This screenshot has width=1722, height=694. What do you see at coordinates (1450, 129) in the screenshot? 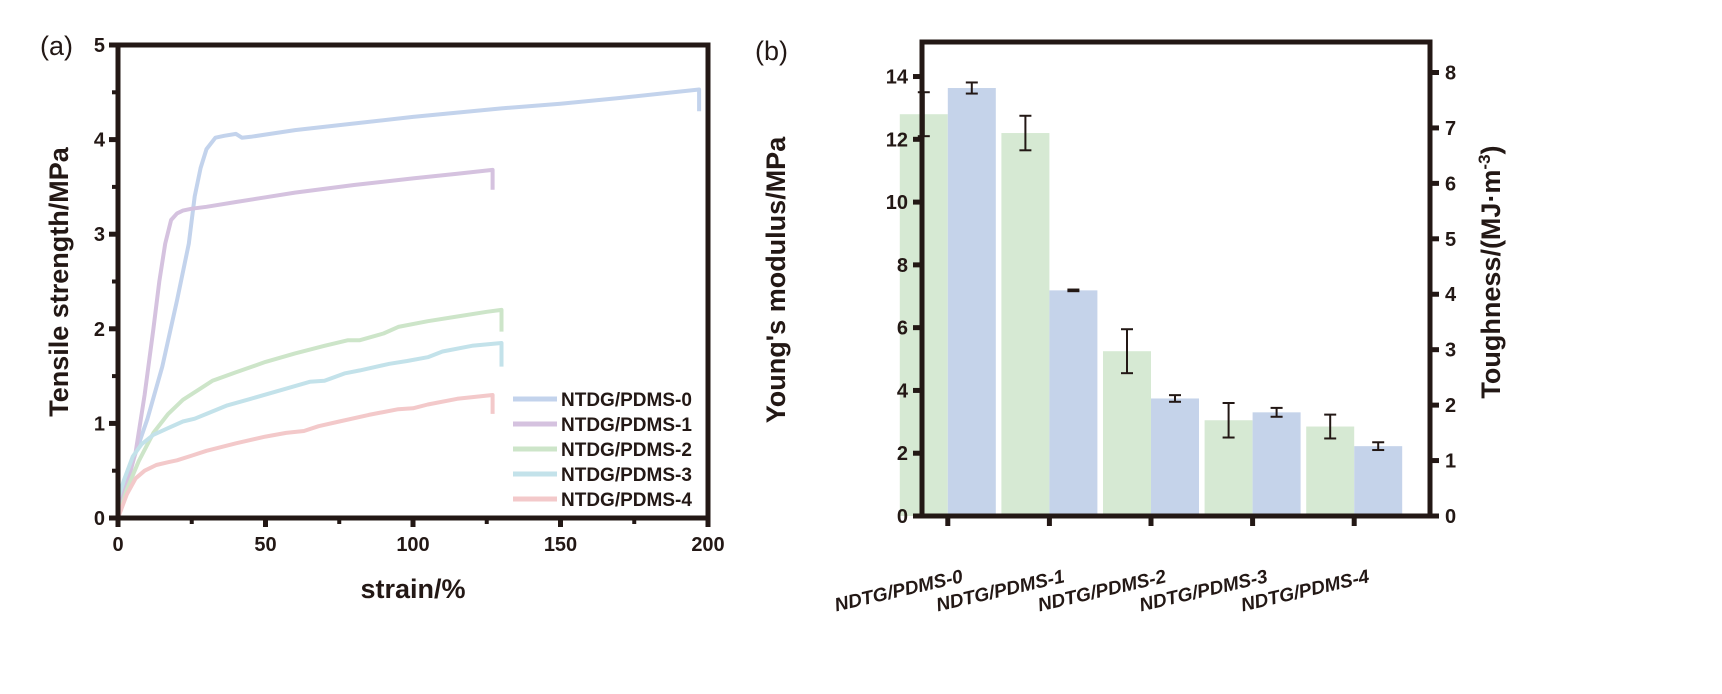
I see `right-y-tick-label: 7` at bounding box center [1450, 129].